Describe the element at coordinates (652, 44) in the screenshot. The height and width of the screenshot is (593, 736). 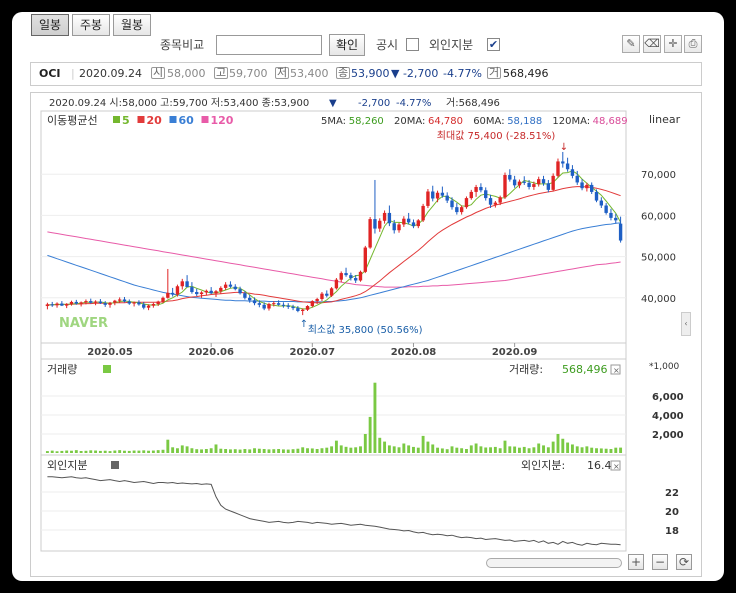
I see `eraser-icon: ⌫` at that location.